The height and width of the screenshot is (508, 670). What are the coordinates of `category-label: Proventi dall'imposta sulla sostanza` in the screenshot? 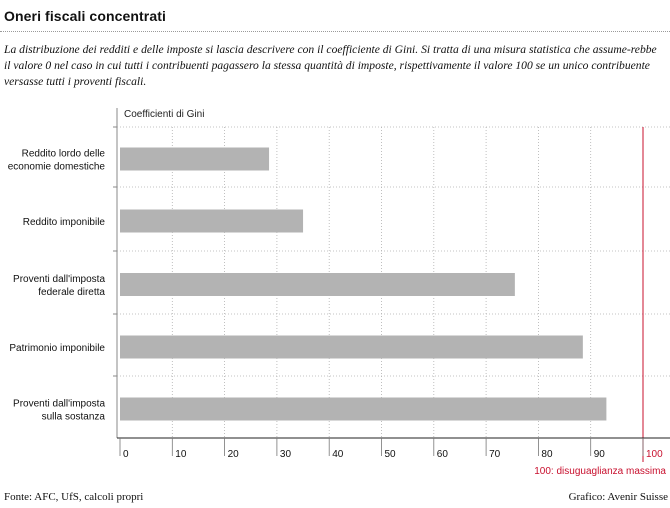 It's located at (59, 411).